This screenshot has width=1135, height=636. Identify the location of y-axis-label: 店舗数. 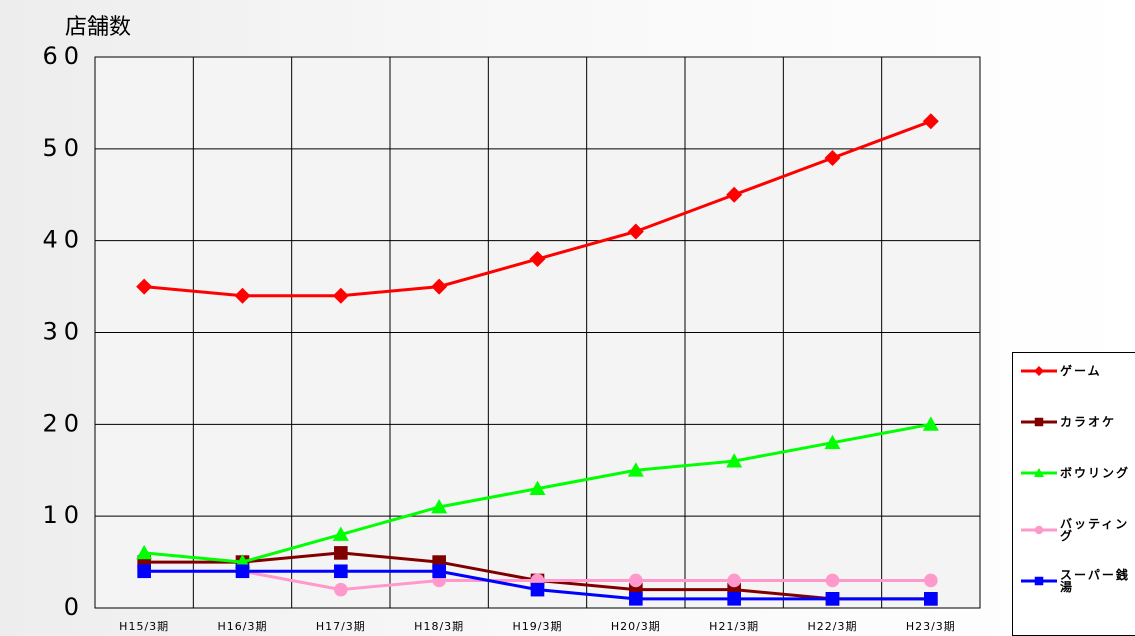
(98, 27).